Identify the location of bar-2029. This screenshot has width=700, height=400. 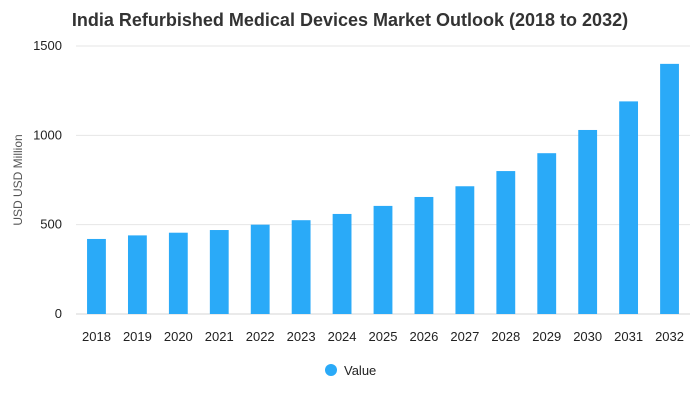
(547, 233).